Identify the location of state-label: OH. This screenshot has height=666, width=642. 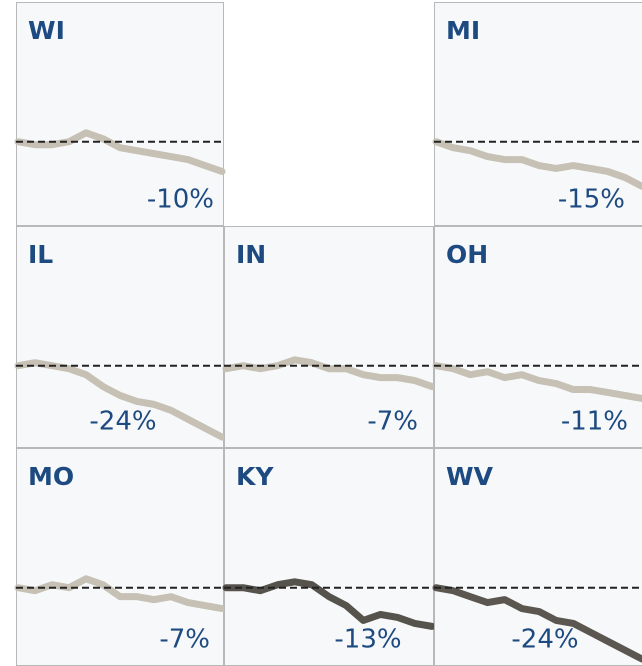
(467, 254).